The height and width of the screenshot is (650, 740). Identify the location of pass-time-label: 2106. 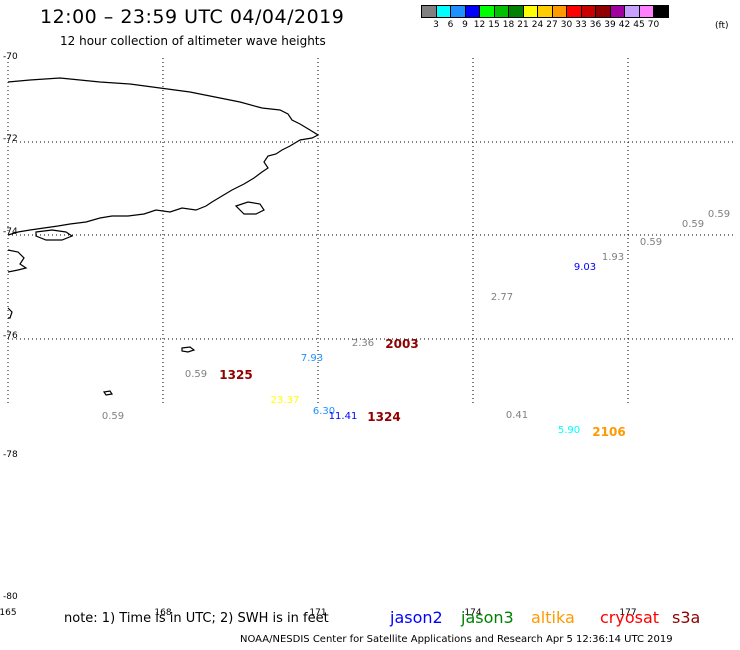
(609, 432).